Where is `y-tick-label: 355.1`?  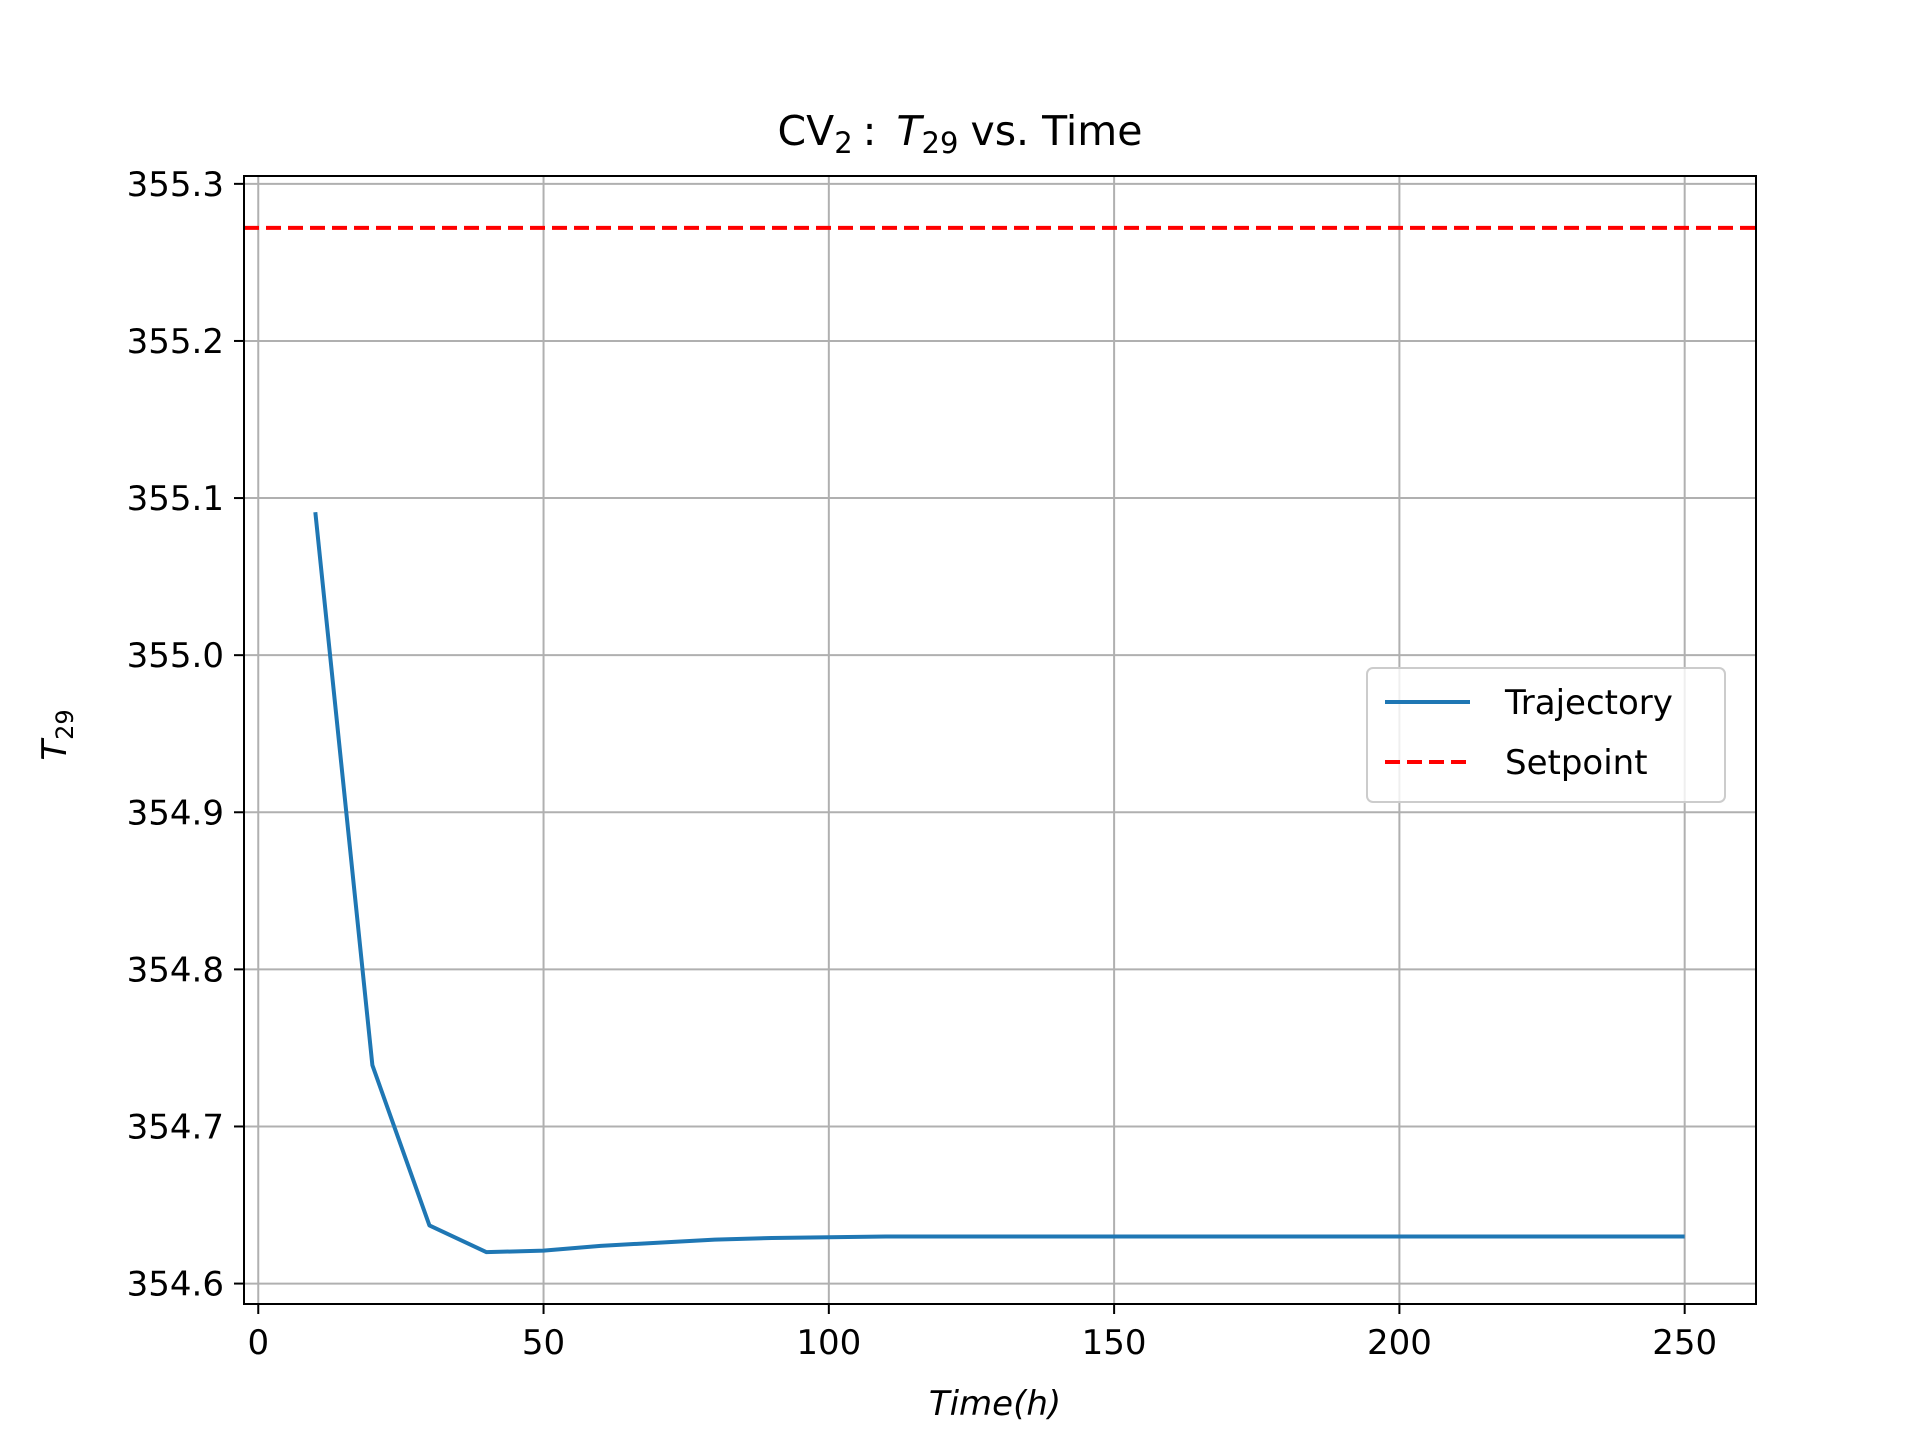
y-tick-label: 355.1 is located at coordinates (175, 499).